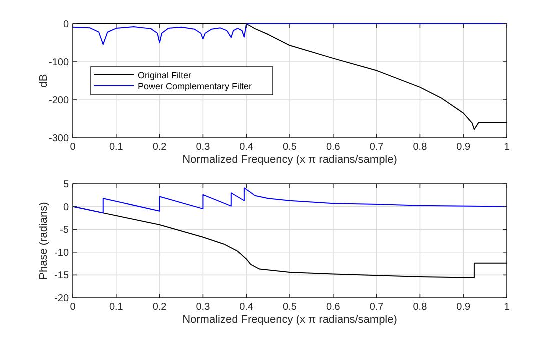 The height and width of the screenshot is (337, 560). I want to click on y-tick-label: -20, so click(62, 299).